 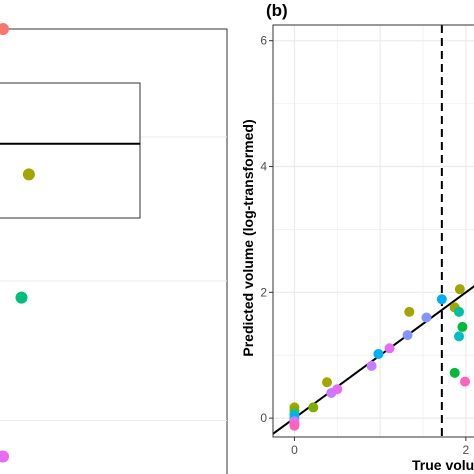 I want to click on boxplot-box, so click(x=70, y=150).